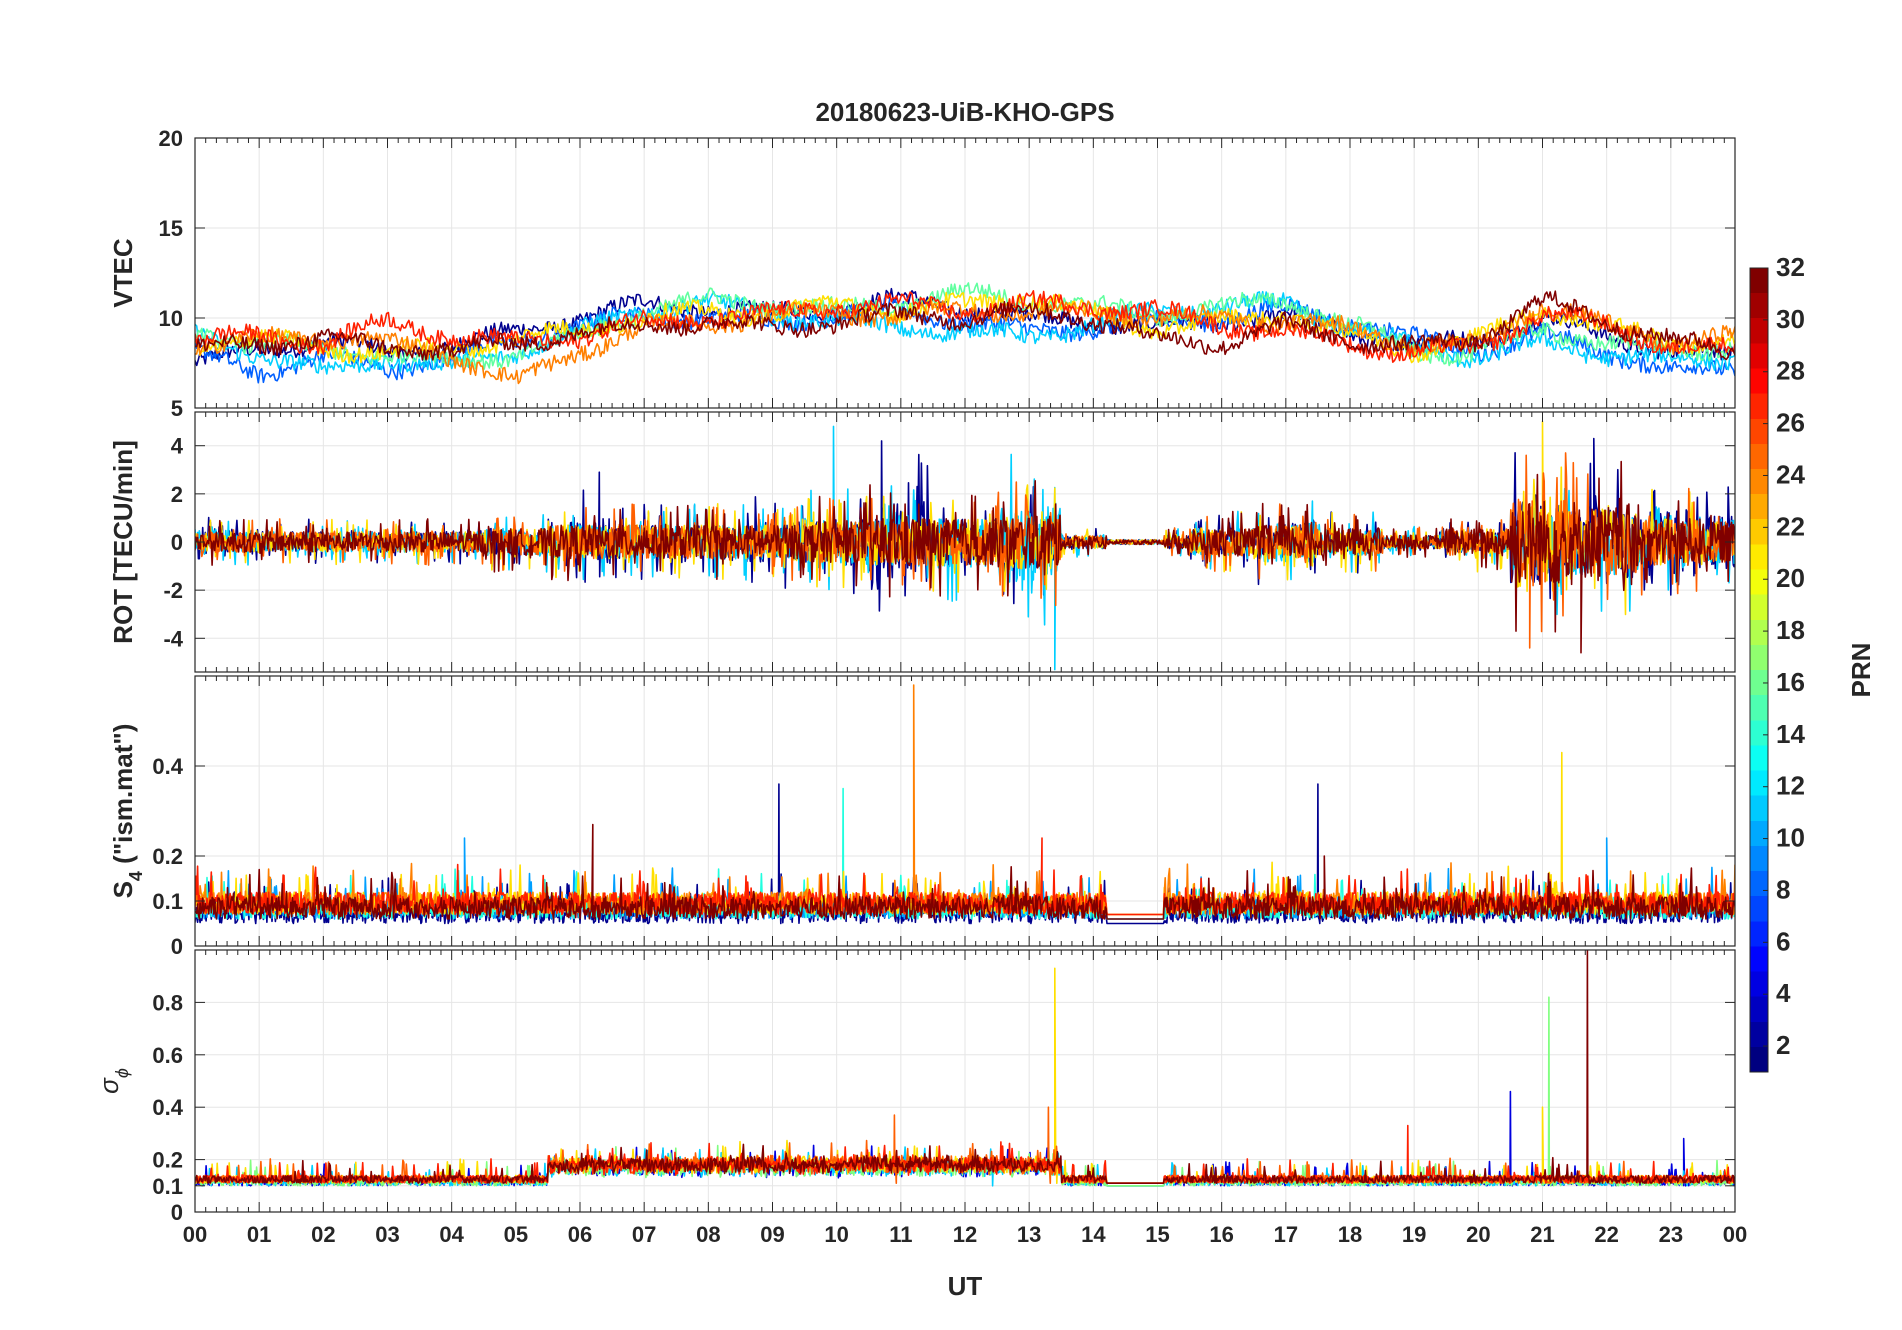 The height and width of the screenshot is (1330, 1902). What do you see at coordinates (1790, 423) in the screenshot?
I see `colorbar-tick-label: 26` at bounding box center [1790, 423].